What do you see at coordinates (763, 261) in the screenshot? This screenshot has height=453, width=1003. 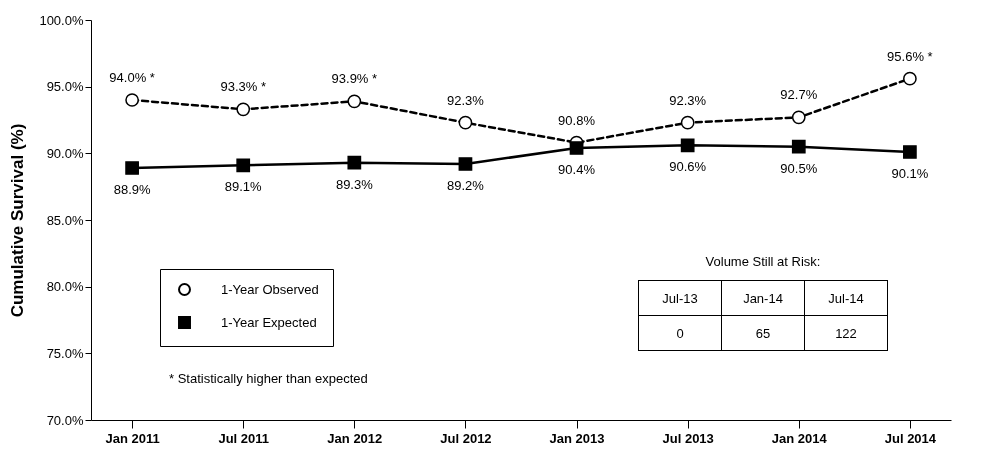 I see `annotation: Volume Still at Risk:` at bounding box center [763, 261].